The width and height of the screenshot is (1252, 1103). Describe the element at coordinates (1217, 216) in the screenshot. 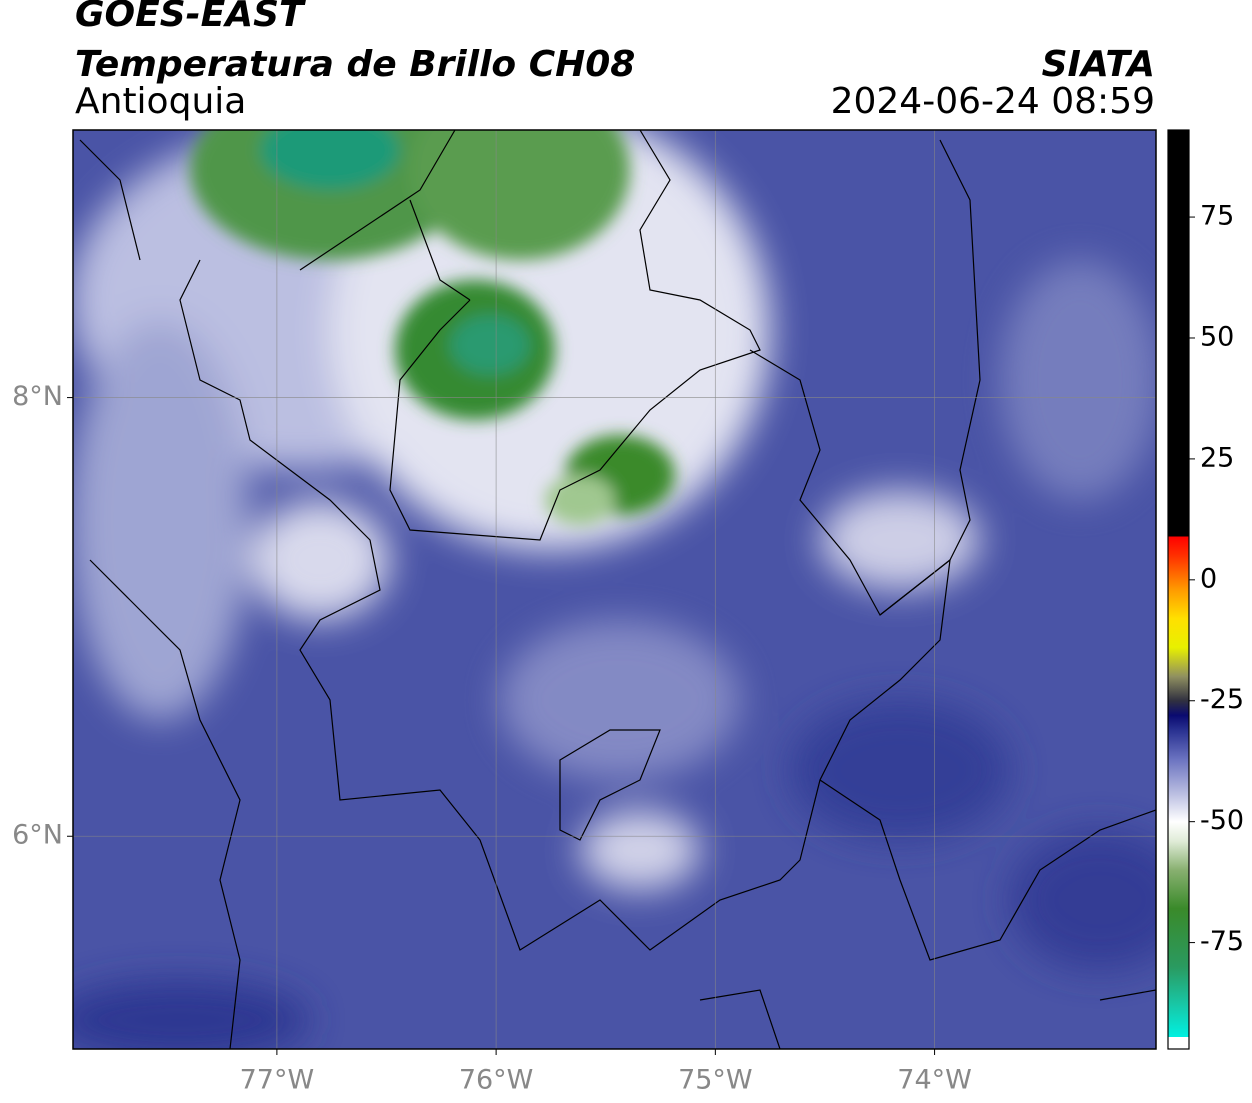

I see `colorbar-tick-label: 75` at that location.